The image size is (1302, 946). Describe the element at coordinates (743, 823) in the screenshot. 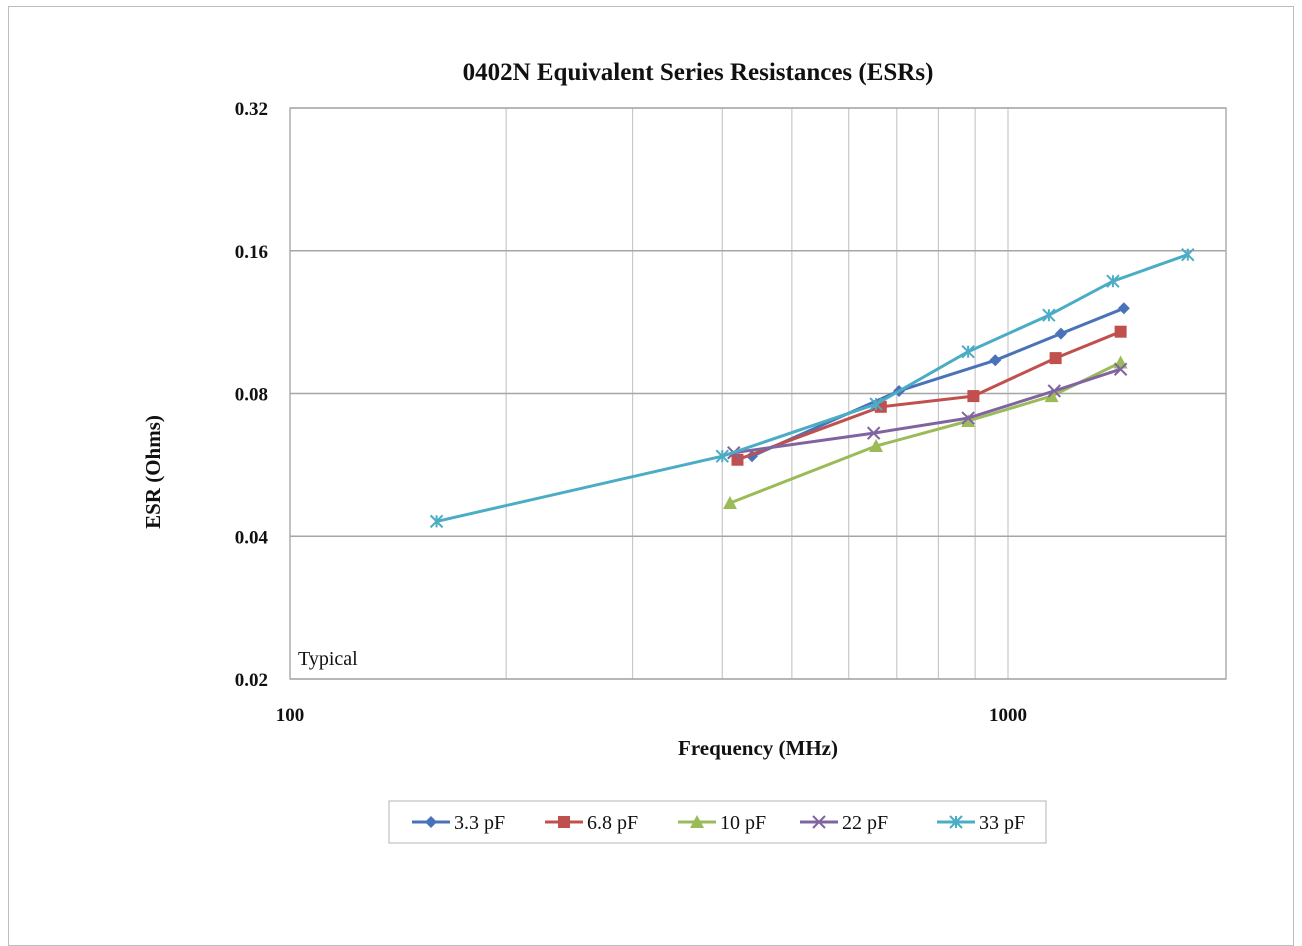

I see `legend-label: 10 pF` at that location.